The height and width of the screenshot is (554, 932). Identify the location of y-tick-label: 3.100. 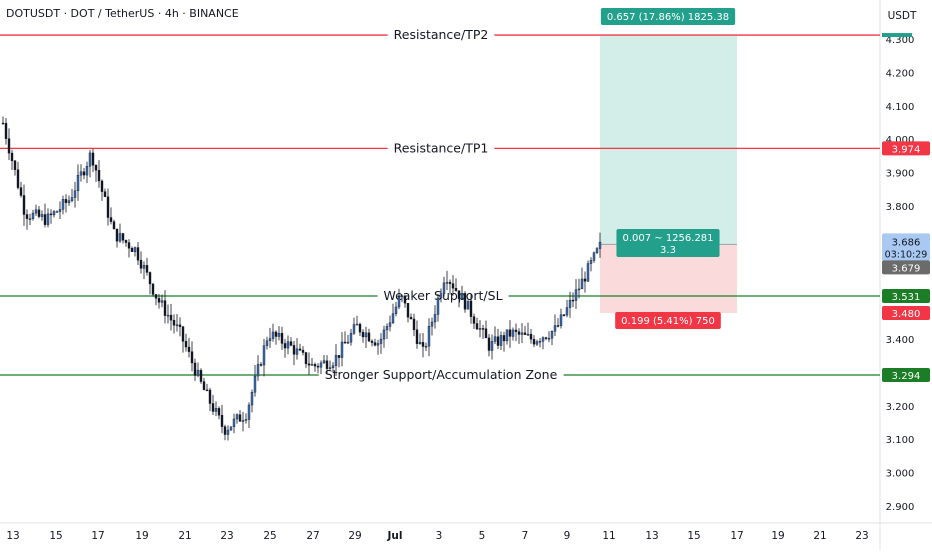
(900, 440).